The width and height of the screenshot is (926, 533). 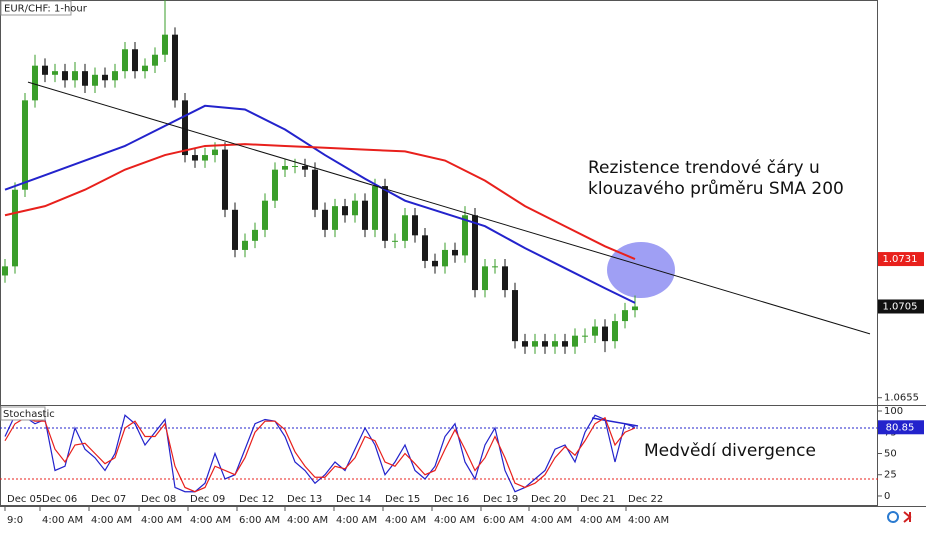 What do you see at coordinates (320, 201) in the screenshot?
I see `sma-line` at bounding box center [320, 201].